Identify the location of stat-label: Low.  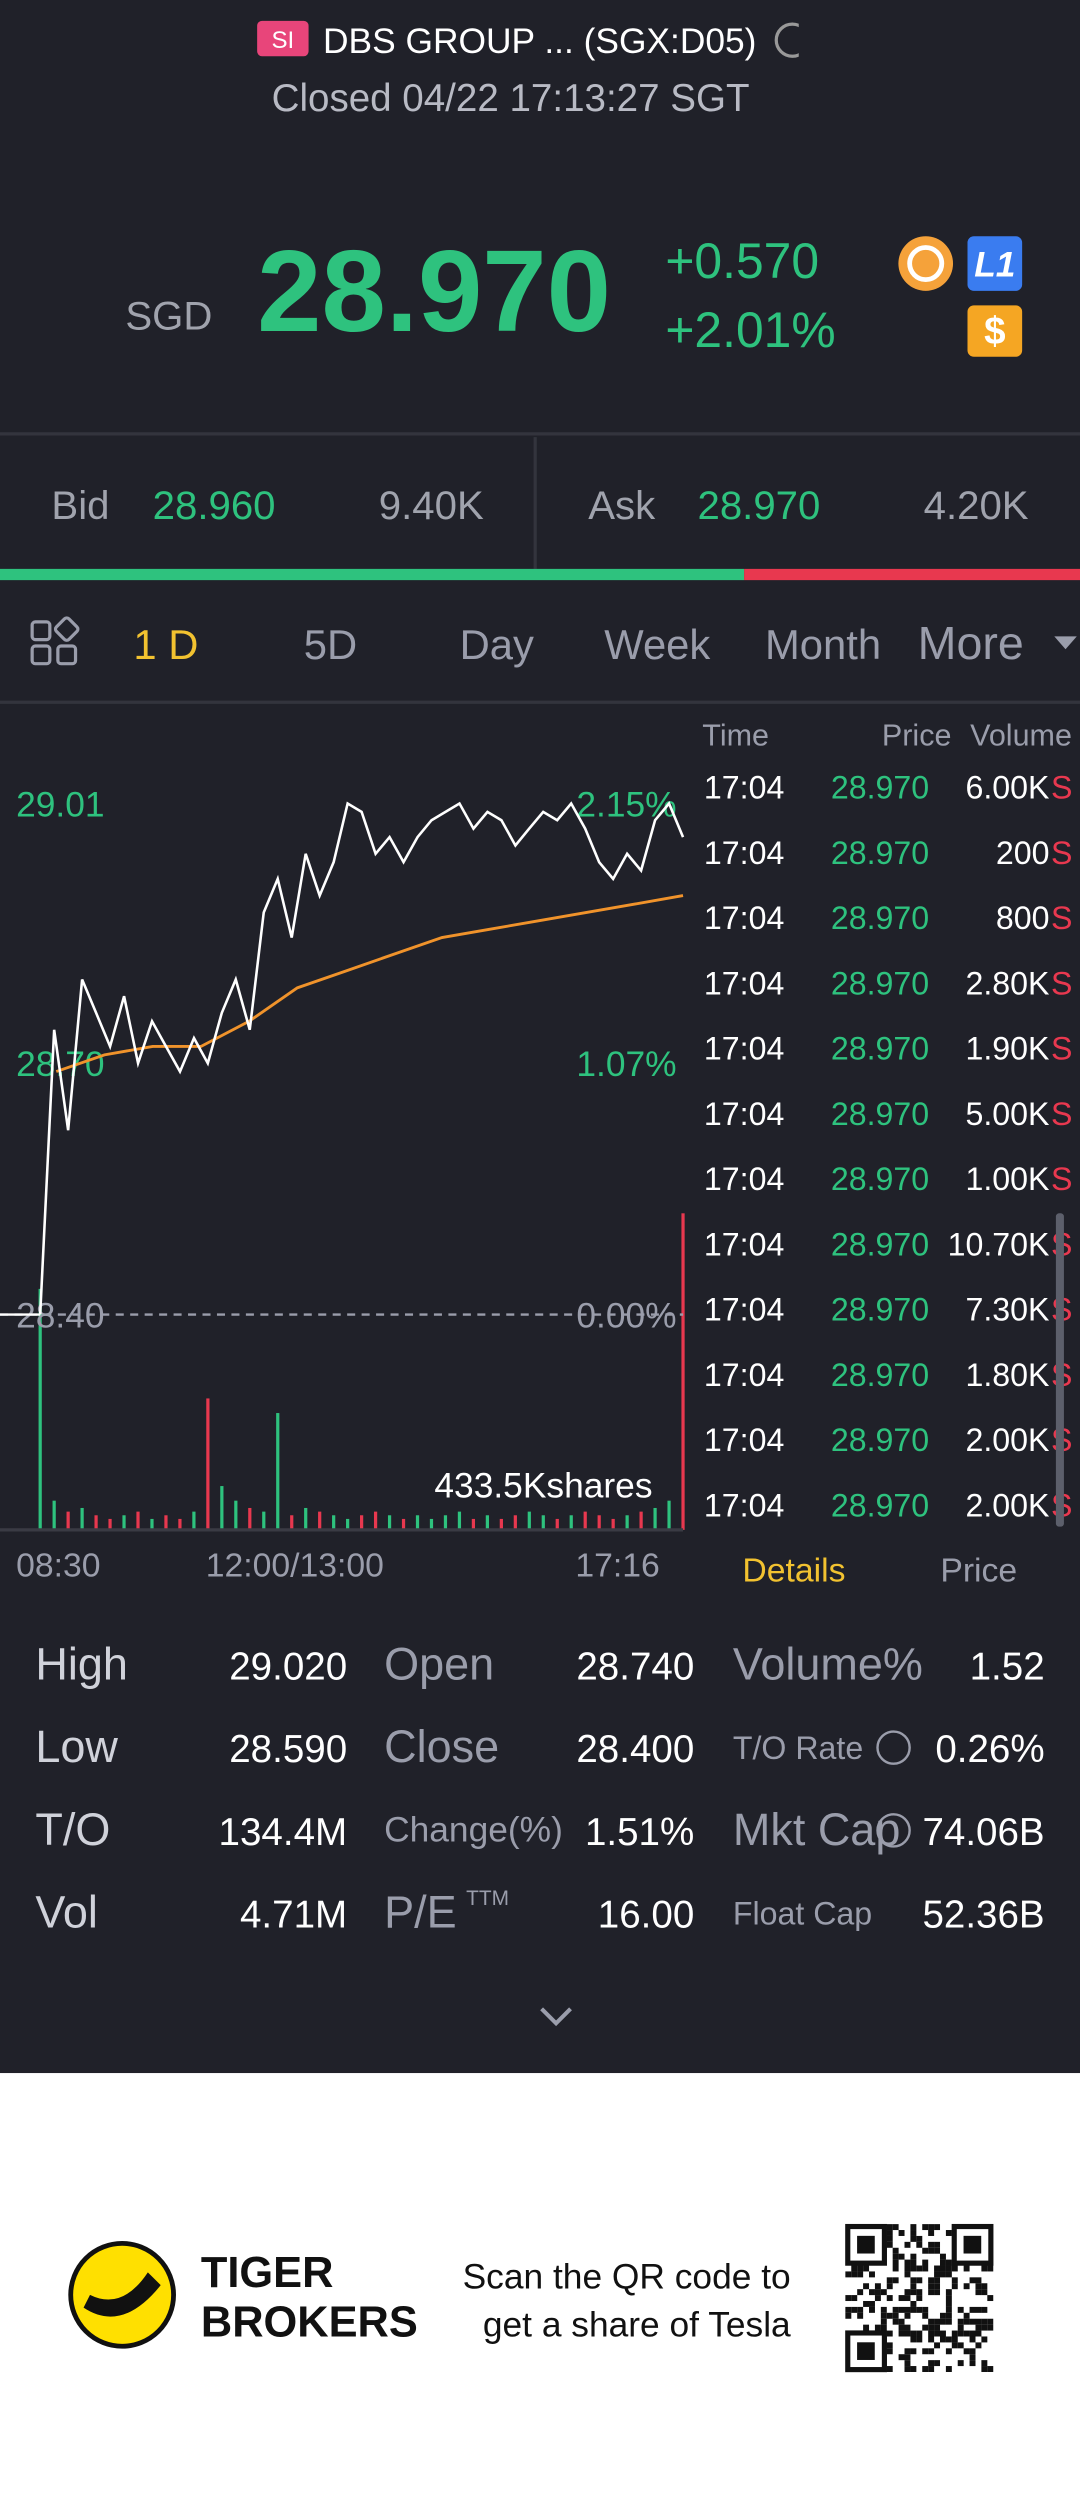
(76, 1746).